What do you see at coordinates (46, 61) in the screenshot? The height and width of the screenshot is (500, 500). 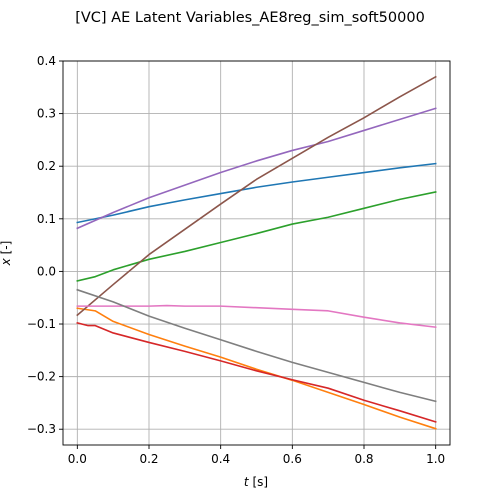 I see `y-tick-label: 0.4` at bounding box center [46, 61].